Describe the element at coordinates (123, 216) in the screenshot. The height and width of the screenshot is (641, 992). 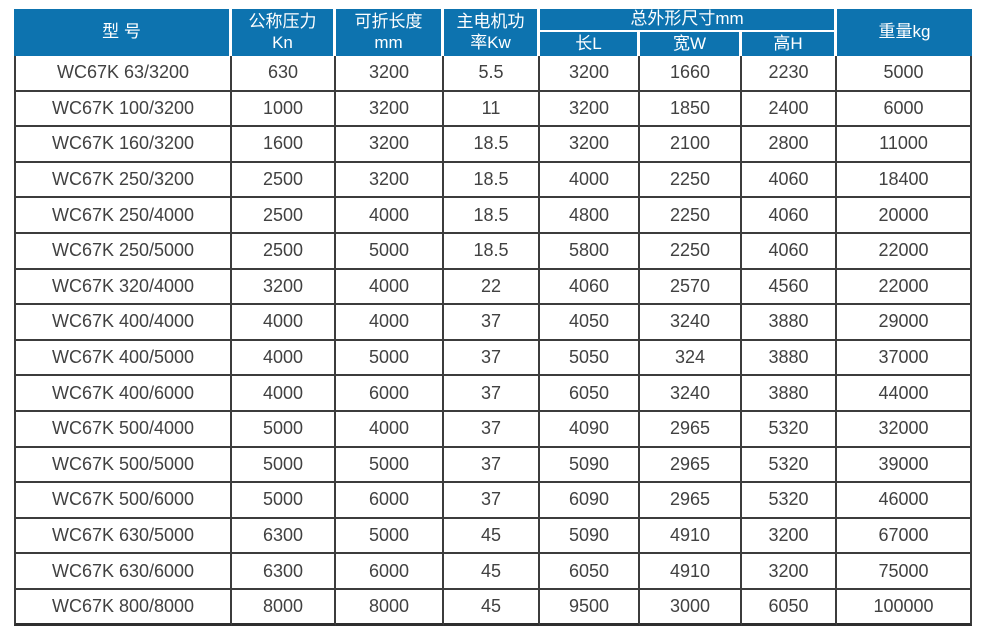
I see `model-cell: WC67K 250/4000` at that location.